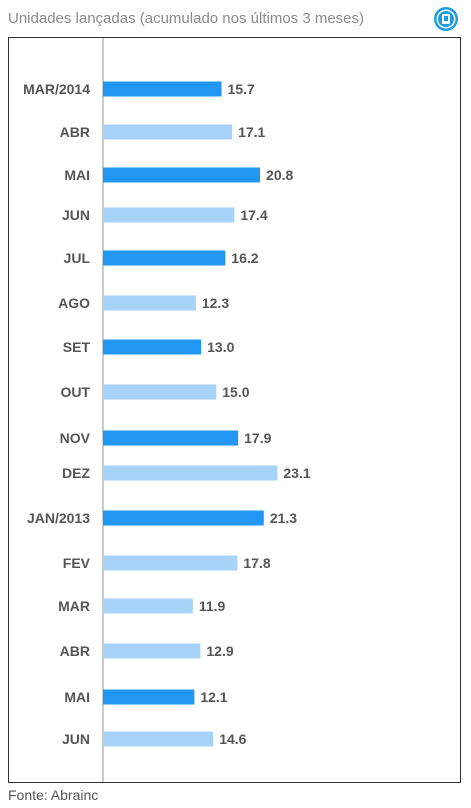 This screenshot has height=808, width=471. What do you see at coordinates (279, 175) in the screenshot?
I see `value-label: 20.8` at bounding box center [279, 175].